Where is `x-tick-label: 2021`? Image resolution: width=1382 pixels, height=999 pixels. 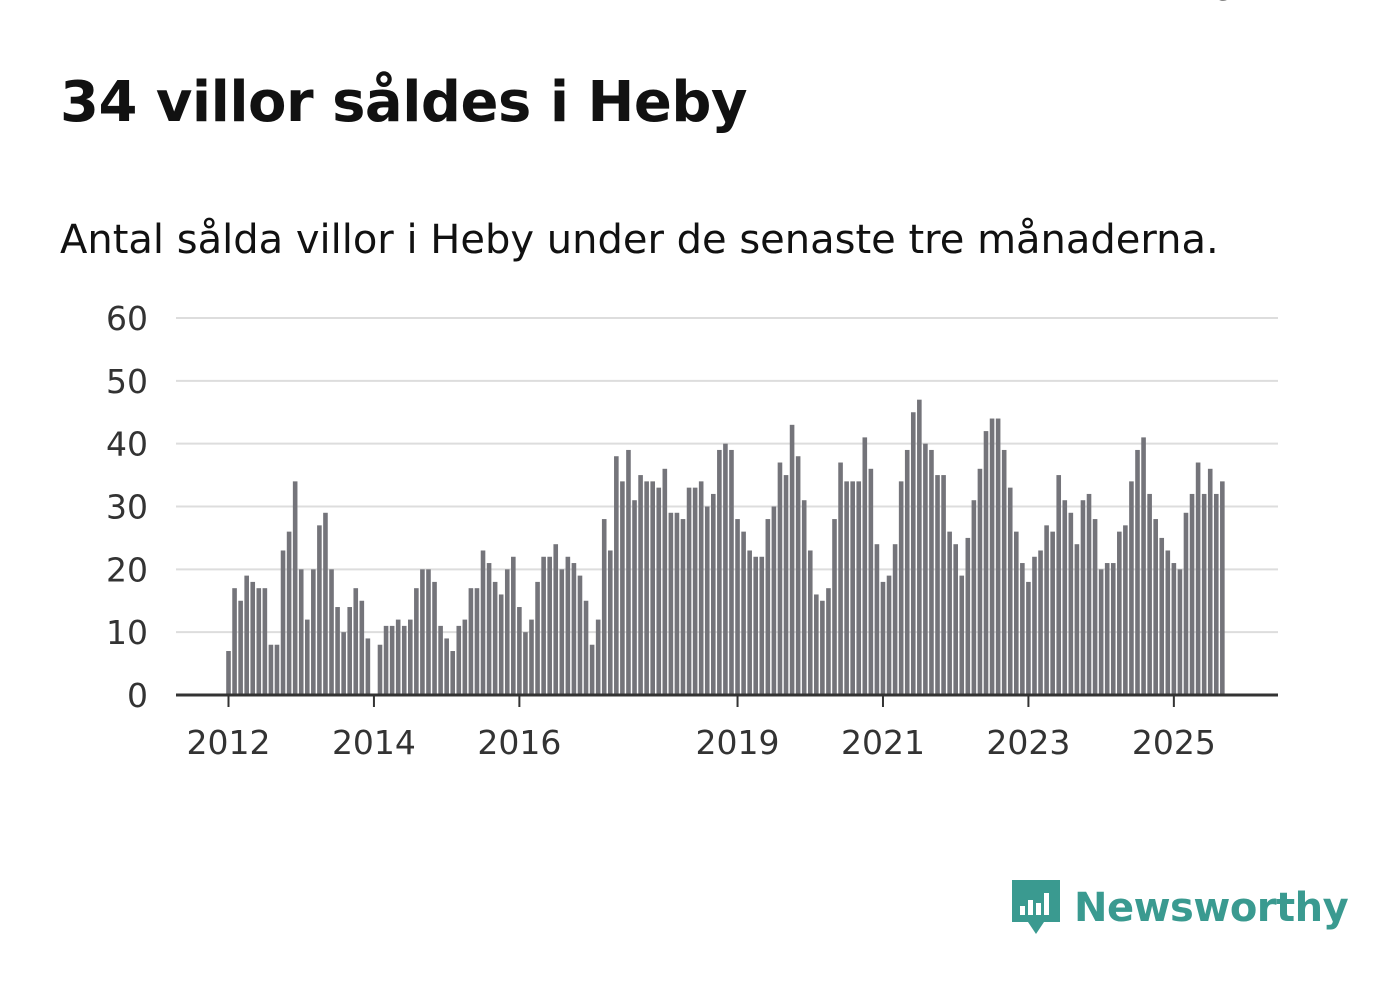 x-tick-label: 2021 is located at coordinates (883, 742).